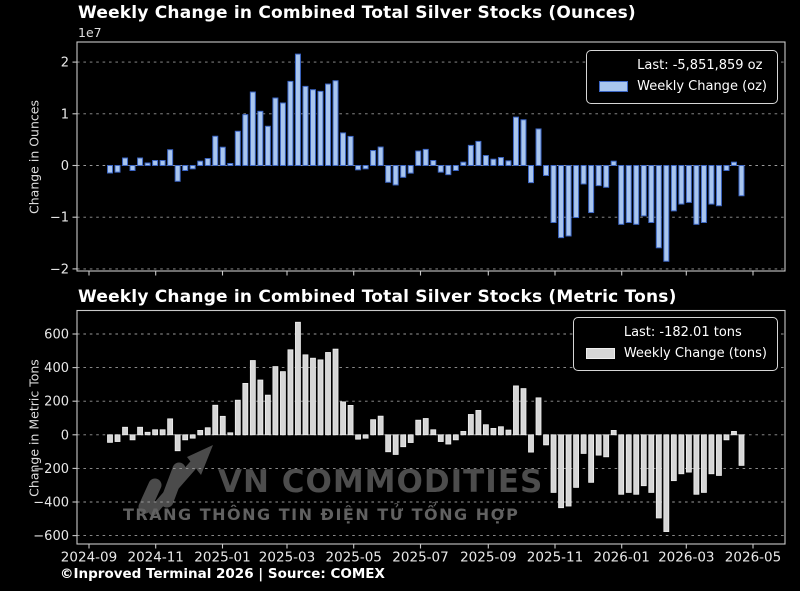 The height and width of the screenshot is (591, 800). Describe the element at coordinates (222, 558) in the screenshot. I see `x-tick-label: 2025-01` at that location.